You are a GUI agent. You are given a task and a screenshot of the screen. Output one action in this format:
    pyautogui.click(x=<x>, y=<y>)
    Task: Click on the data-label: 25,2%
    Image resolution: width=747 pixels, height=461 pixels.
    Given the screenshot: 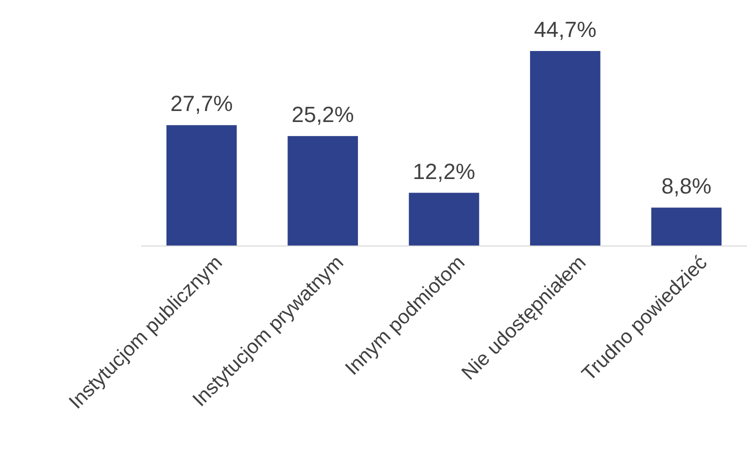 What is the action you would take?
    pyautogui.click(x=323, y=115)
    